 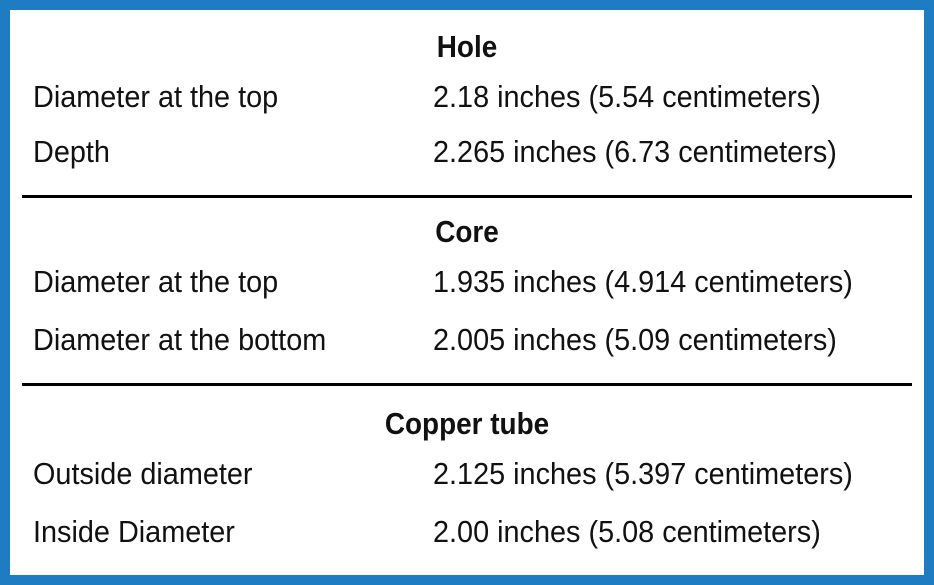 I want to click on section-heading: Core, so click(x=467, y=231).